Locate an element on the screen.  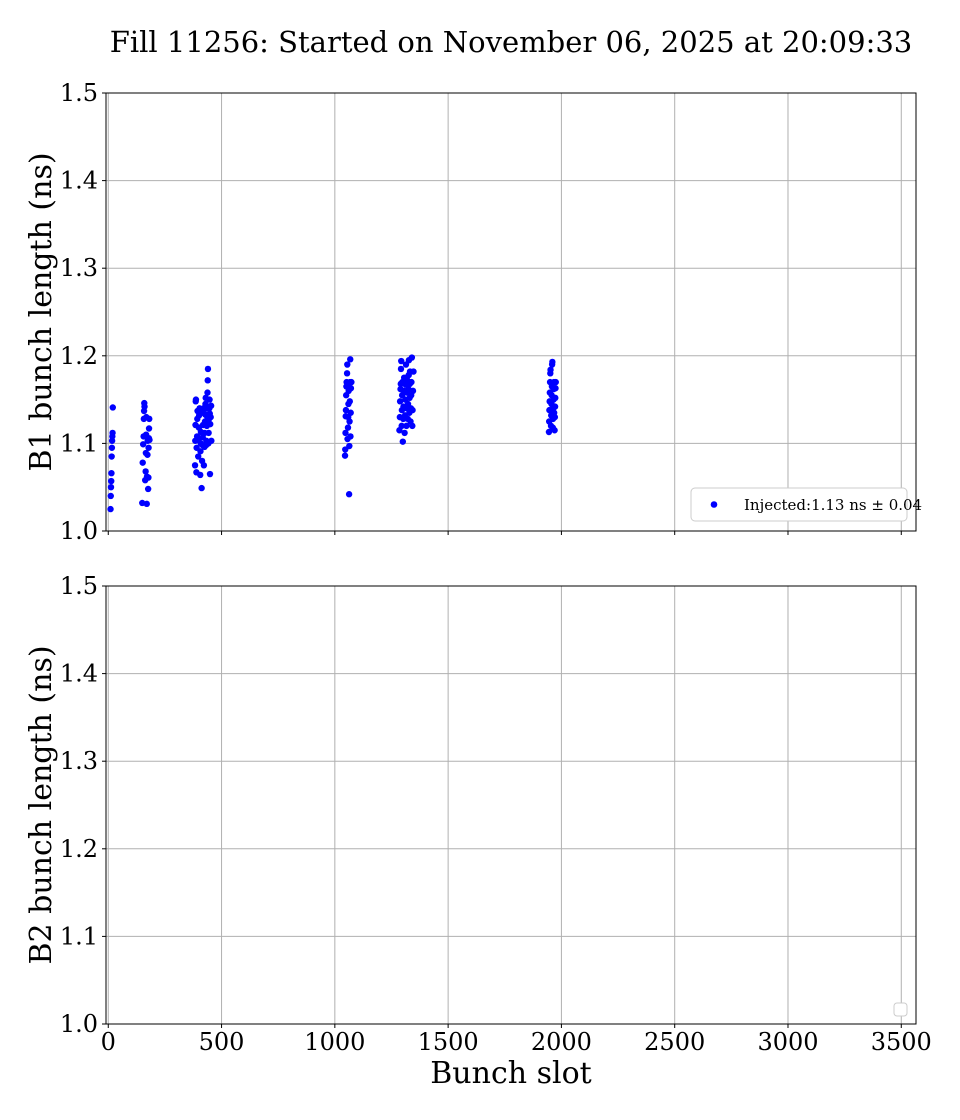
b1-legend: Injected:1.13 ns ± 0.04 is located at coordinates (806, 504).